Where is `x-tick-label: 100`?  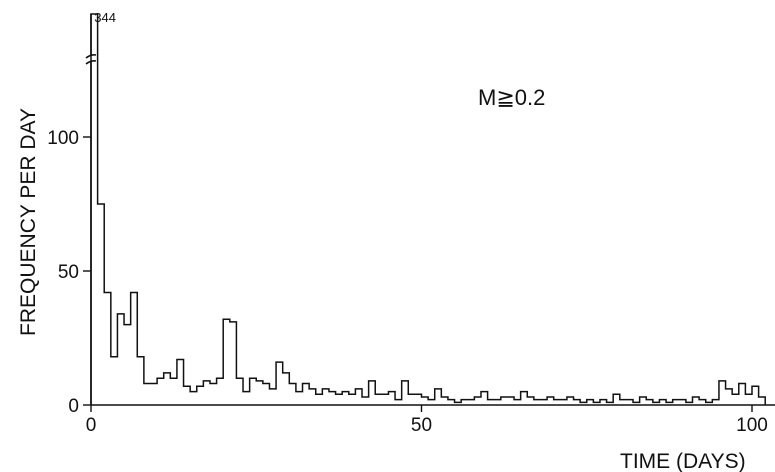 x-tick-label: 100 is located at coordinates (752, 425).